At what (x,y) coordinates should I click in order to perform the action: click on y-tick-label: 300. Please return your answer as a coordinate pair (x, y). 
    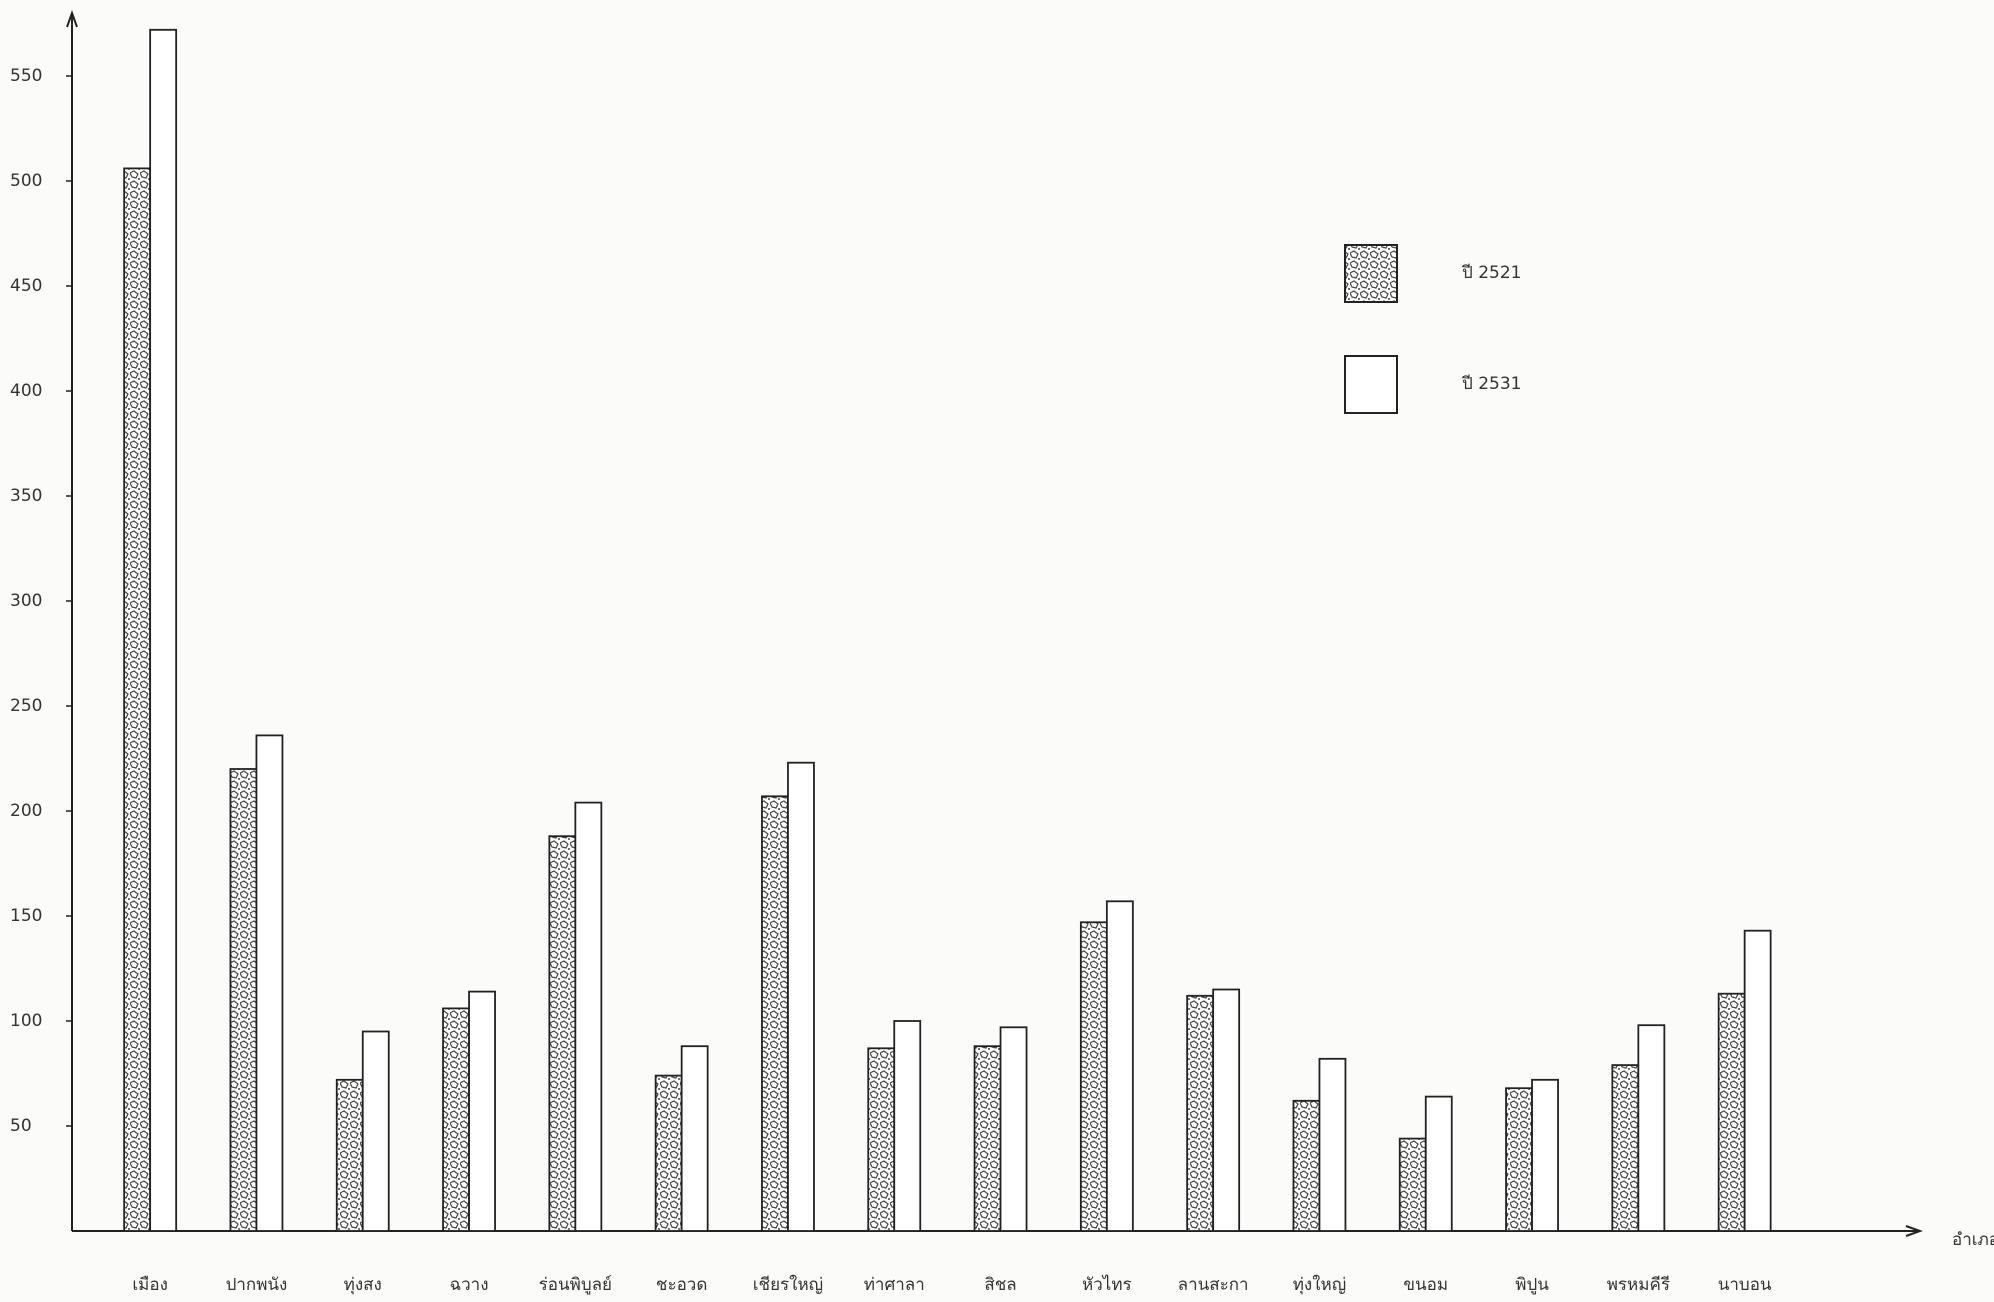
    Looking at the image, I should click on (26, 601).